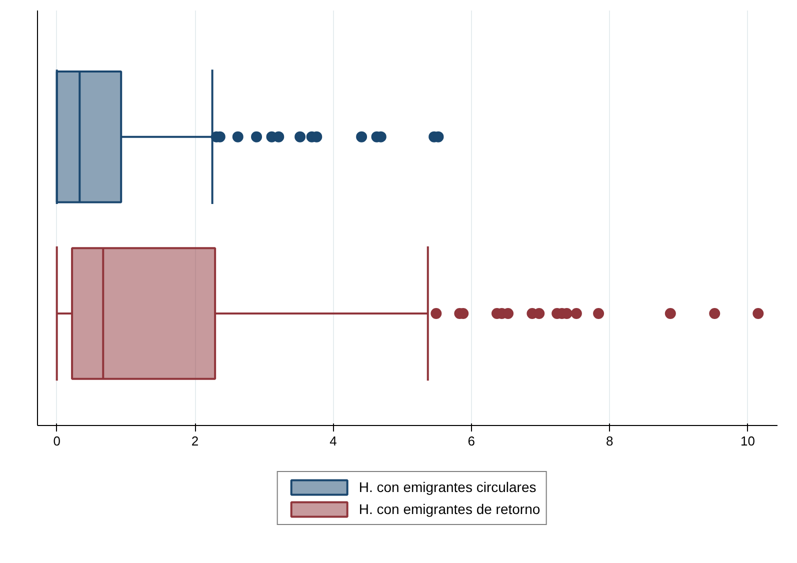 The height and width of the screenshot is (563, 797). I want to click on legend-label: H. con emigrantes de retorno, so click(449, 509).